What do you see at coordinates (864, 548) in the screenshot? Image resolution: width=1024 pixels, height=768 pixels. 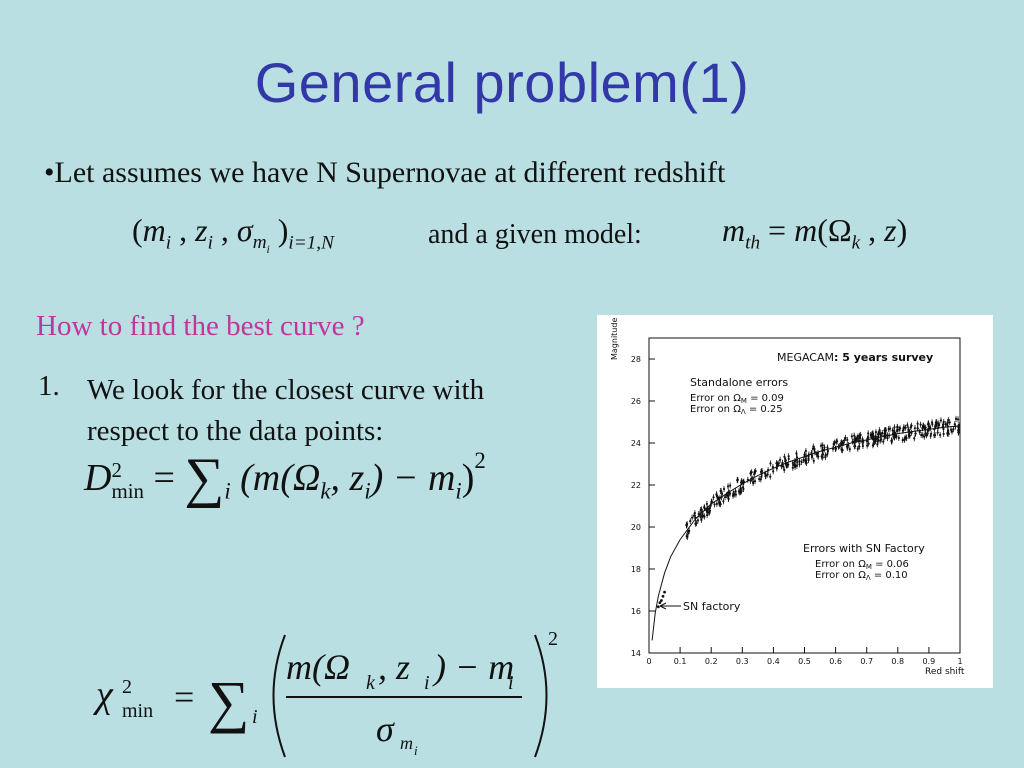 I see `snf-title: Errors with SN Factory` at bounding box center [864, 548].